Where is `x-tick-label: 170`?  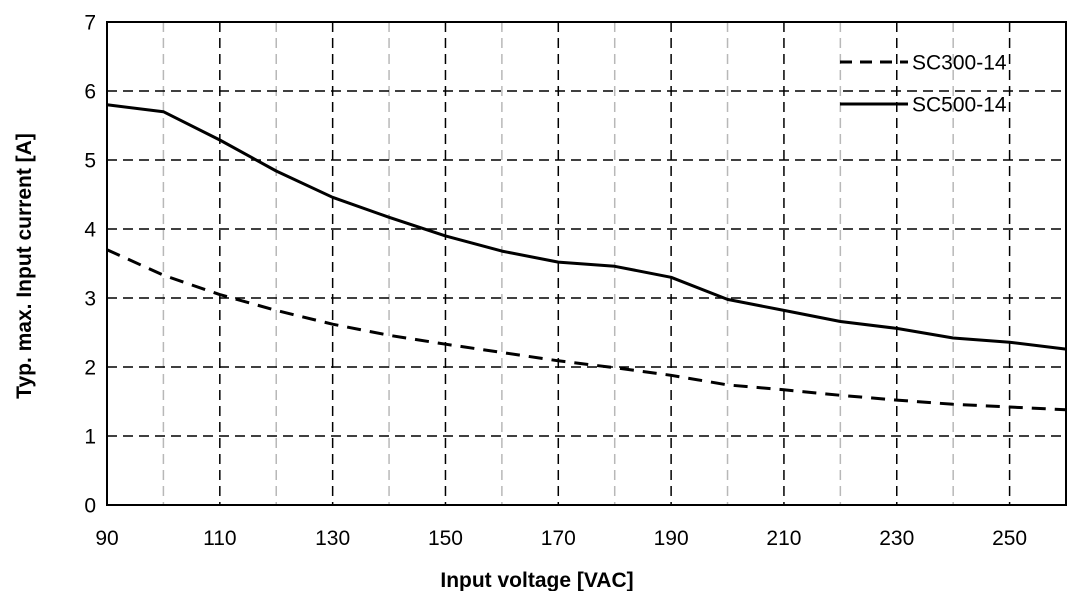 x-tick-label: 170 is located at coordinates (558, 538).